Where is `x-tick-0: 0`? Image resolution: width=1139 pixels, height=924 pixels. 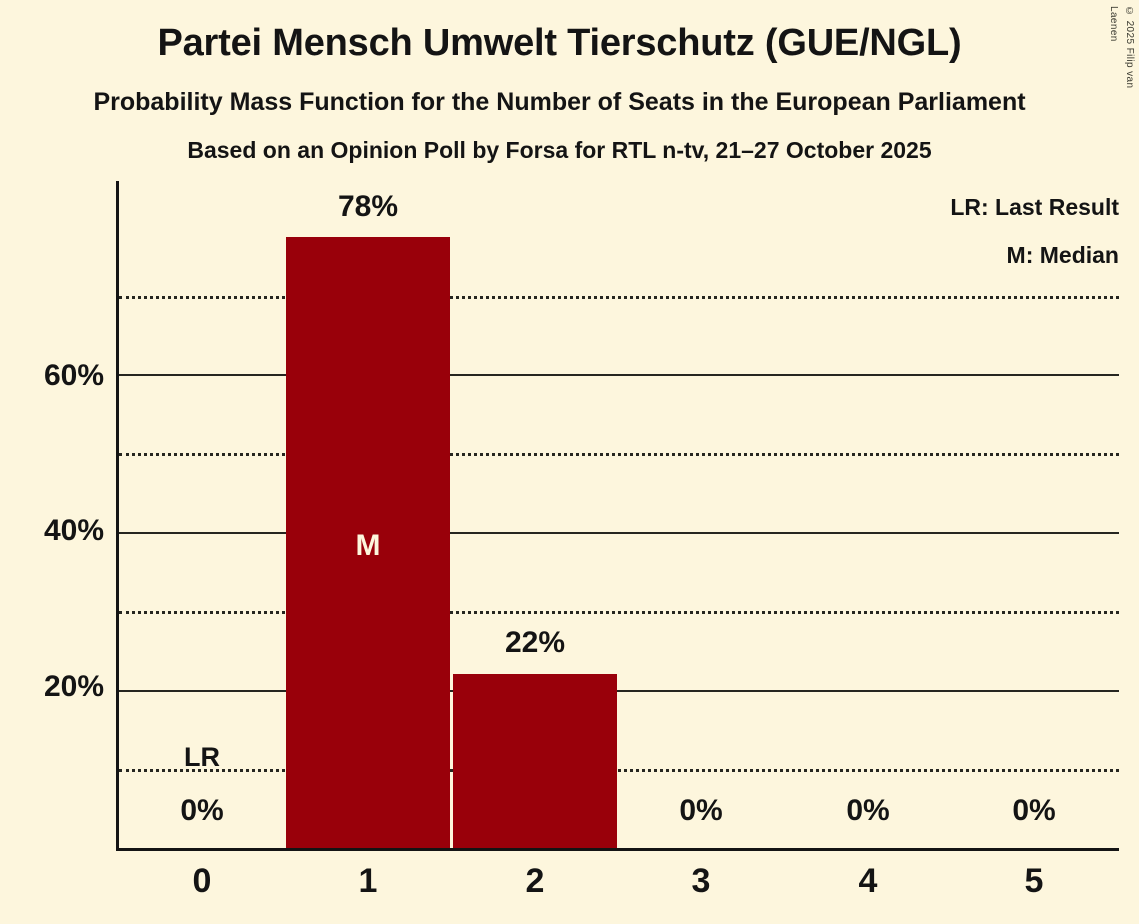
x-tick-0: 0 is located at coordinates (202, 881).